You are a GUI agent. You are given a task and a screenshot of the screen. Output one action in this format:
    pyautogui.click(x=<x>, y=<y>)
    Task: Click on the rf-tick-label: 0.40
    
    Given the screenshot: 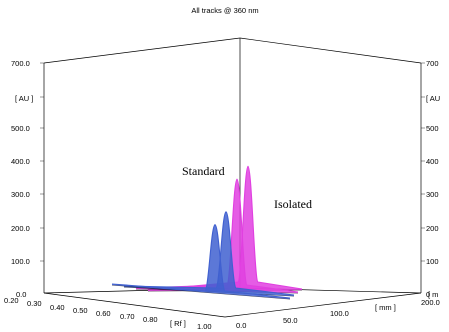 What is the action you would take?
    pyautogui.click(x=57, y=307)
    